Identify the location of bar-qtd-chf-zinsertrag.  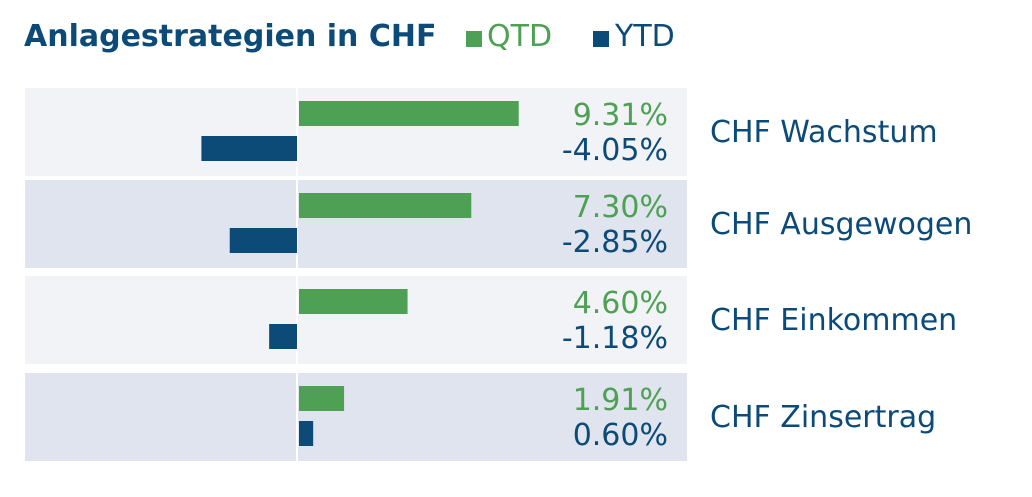
(322, 398).